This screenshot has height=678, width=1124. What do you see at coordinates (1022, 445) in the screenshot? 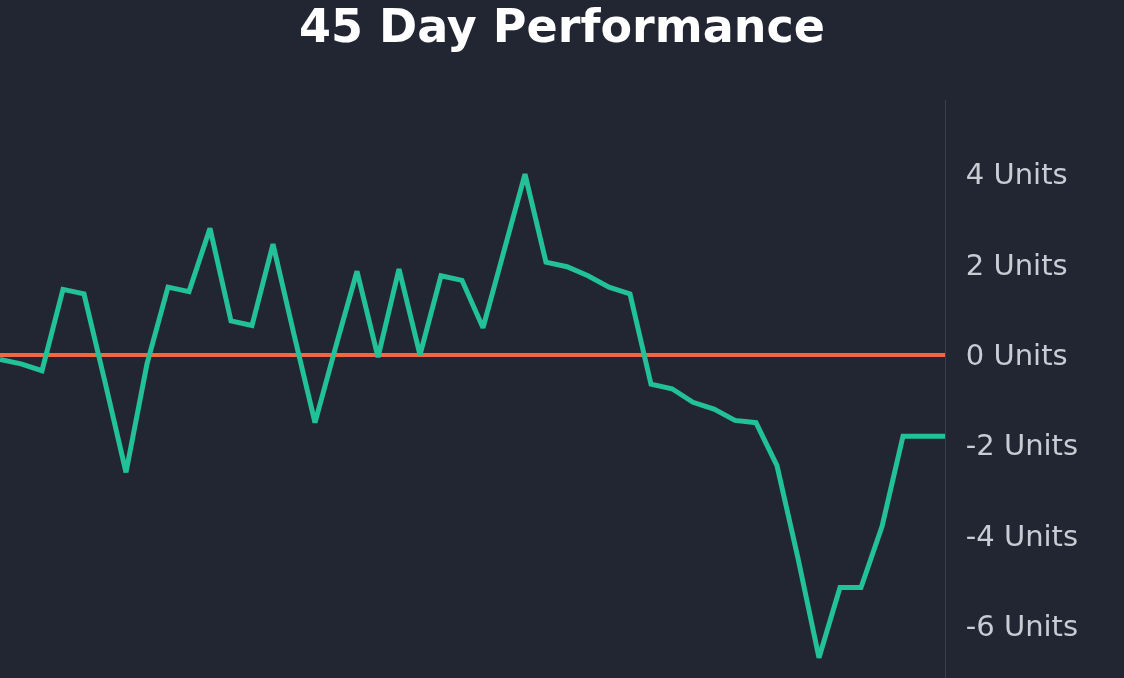
I see `y-tick-label: -2 Units` at bounding box center [1022, 445].